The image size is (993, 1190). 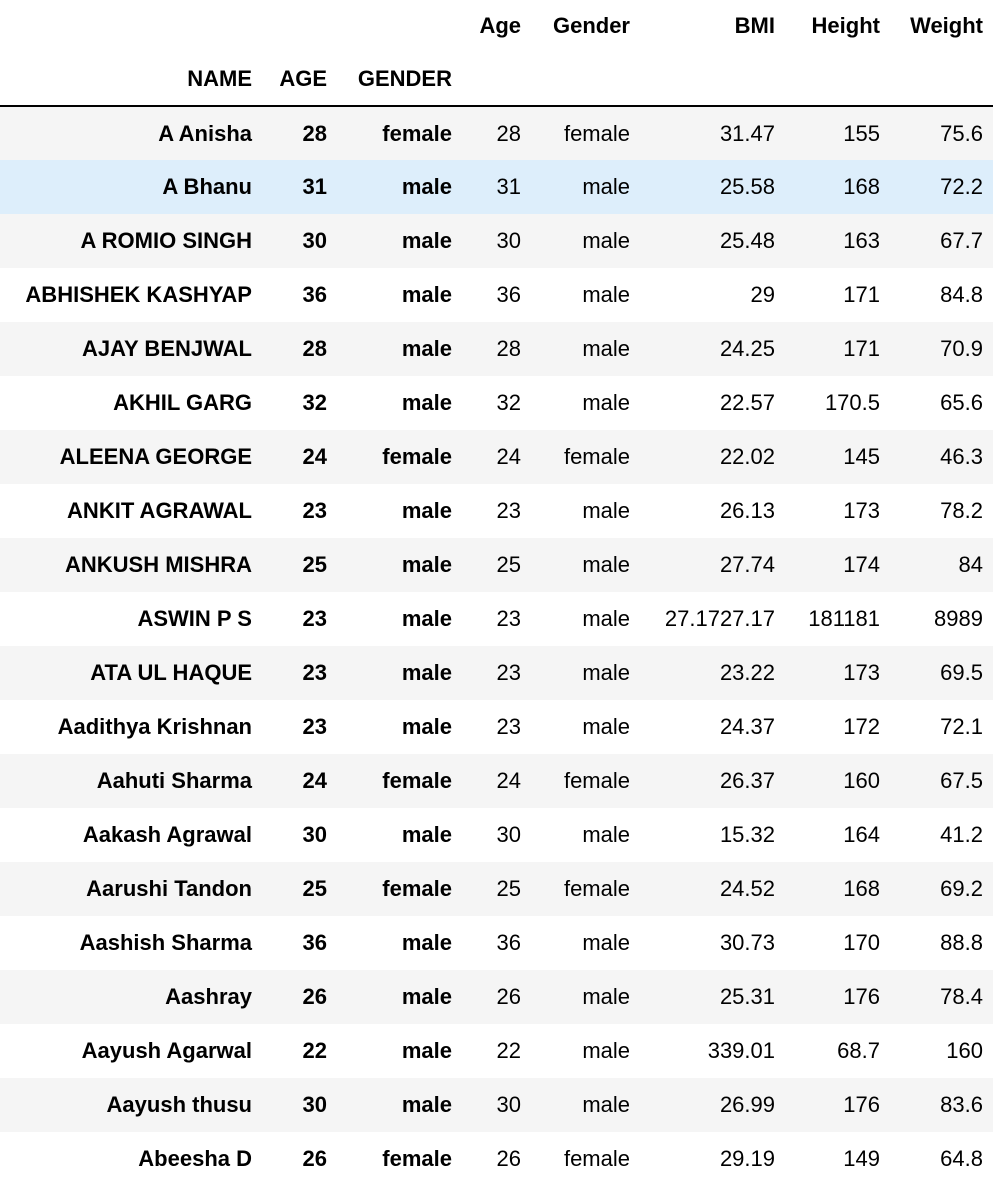 What do you see at coordinates (399, 79) in the screenshot?
I see `index-header-gender: GENDER` at bounding box center [399, 79].